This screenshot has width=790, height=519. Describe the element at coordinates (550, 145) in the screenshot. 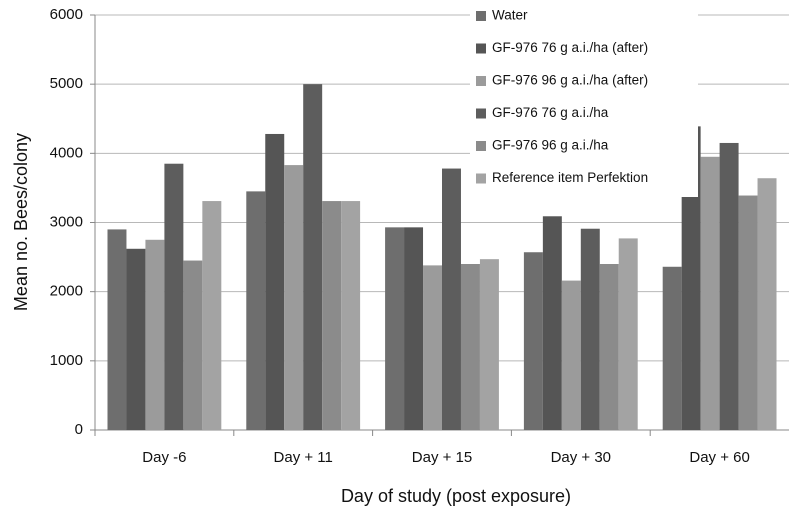

I see `legend-label: GF-976 96 g a.i./ha` at that location.